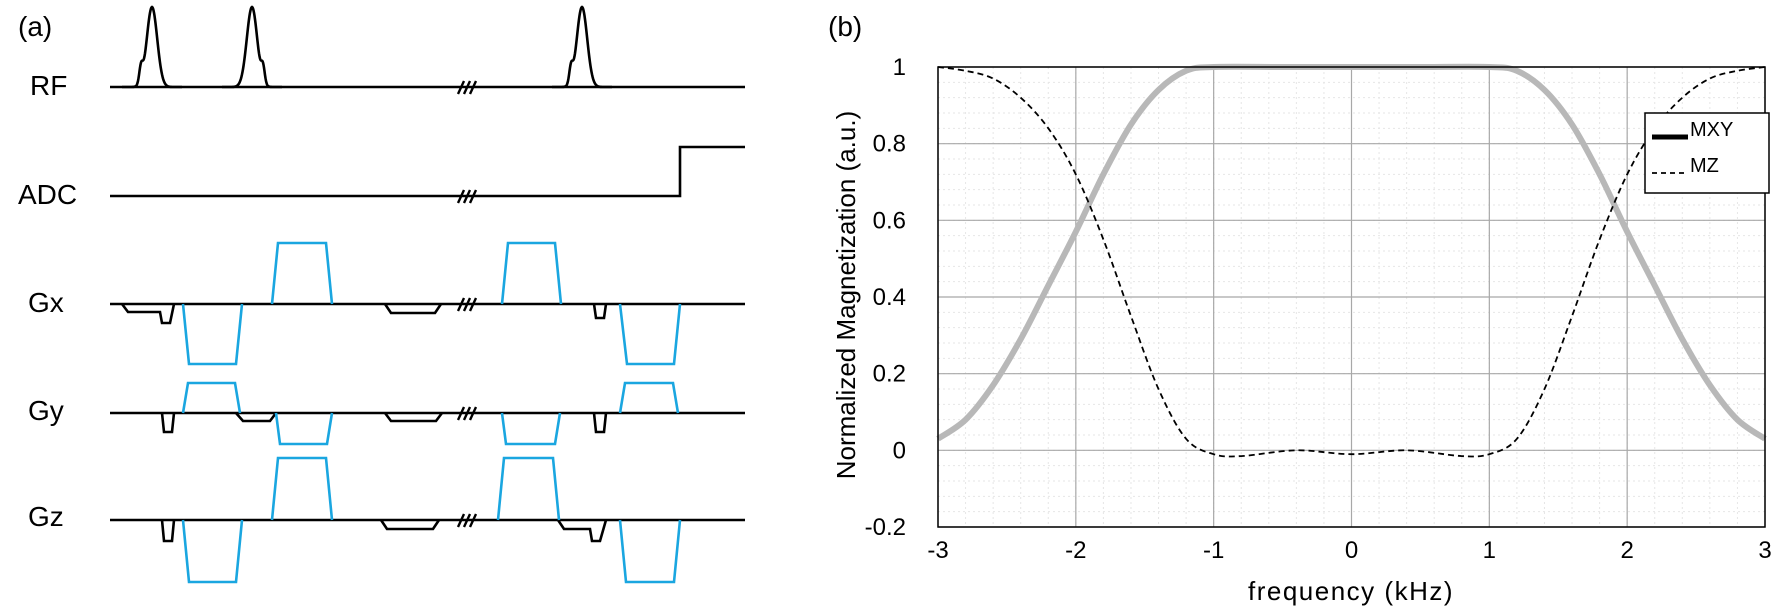  I want to click on break-mark-adc, so click(467, 196).